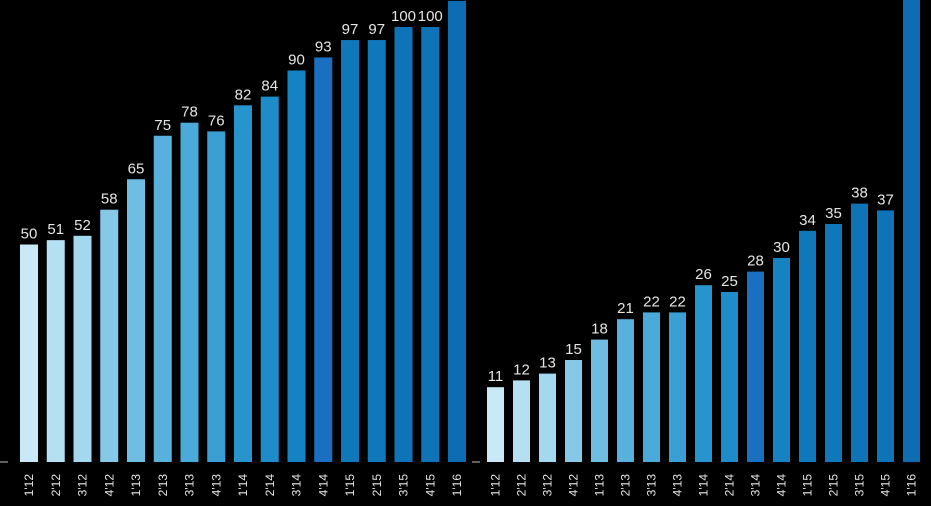  Describe the element at coordinates (162, 125) in the screenshot. I see `data-label: 75` at that location.